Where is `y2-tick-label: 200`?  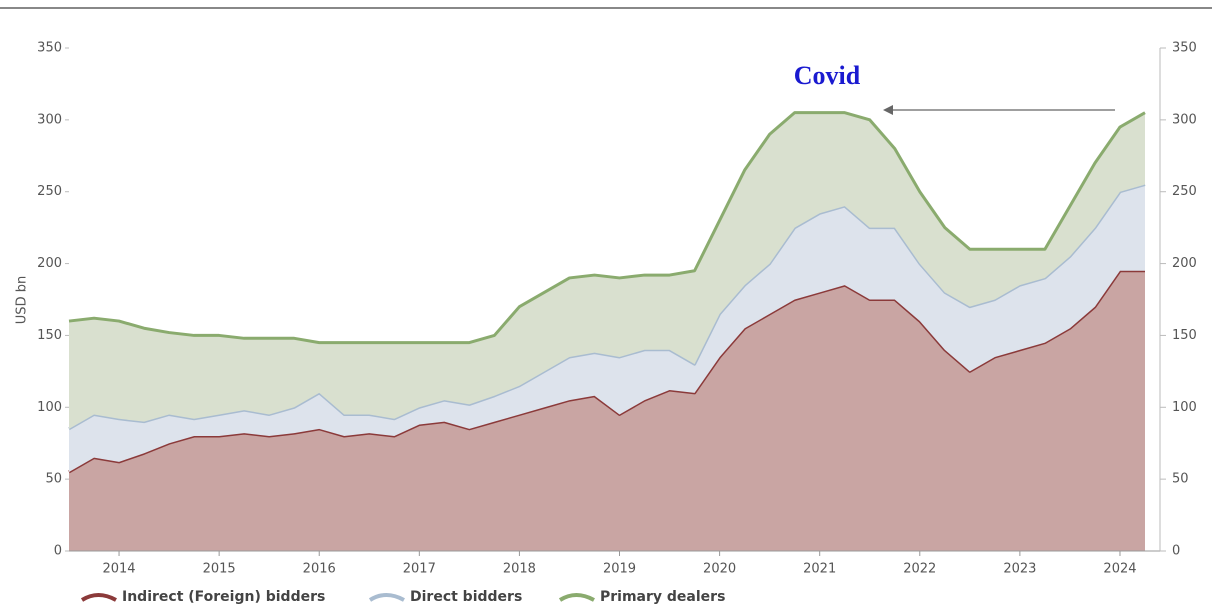 y2-tick-label: 200 is located at coordinates (1184, 263).